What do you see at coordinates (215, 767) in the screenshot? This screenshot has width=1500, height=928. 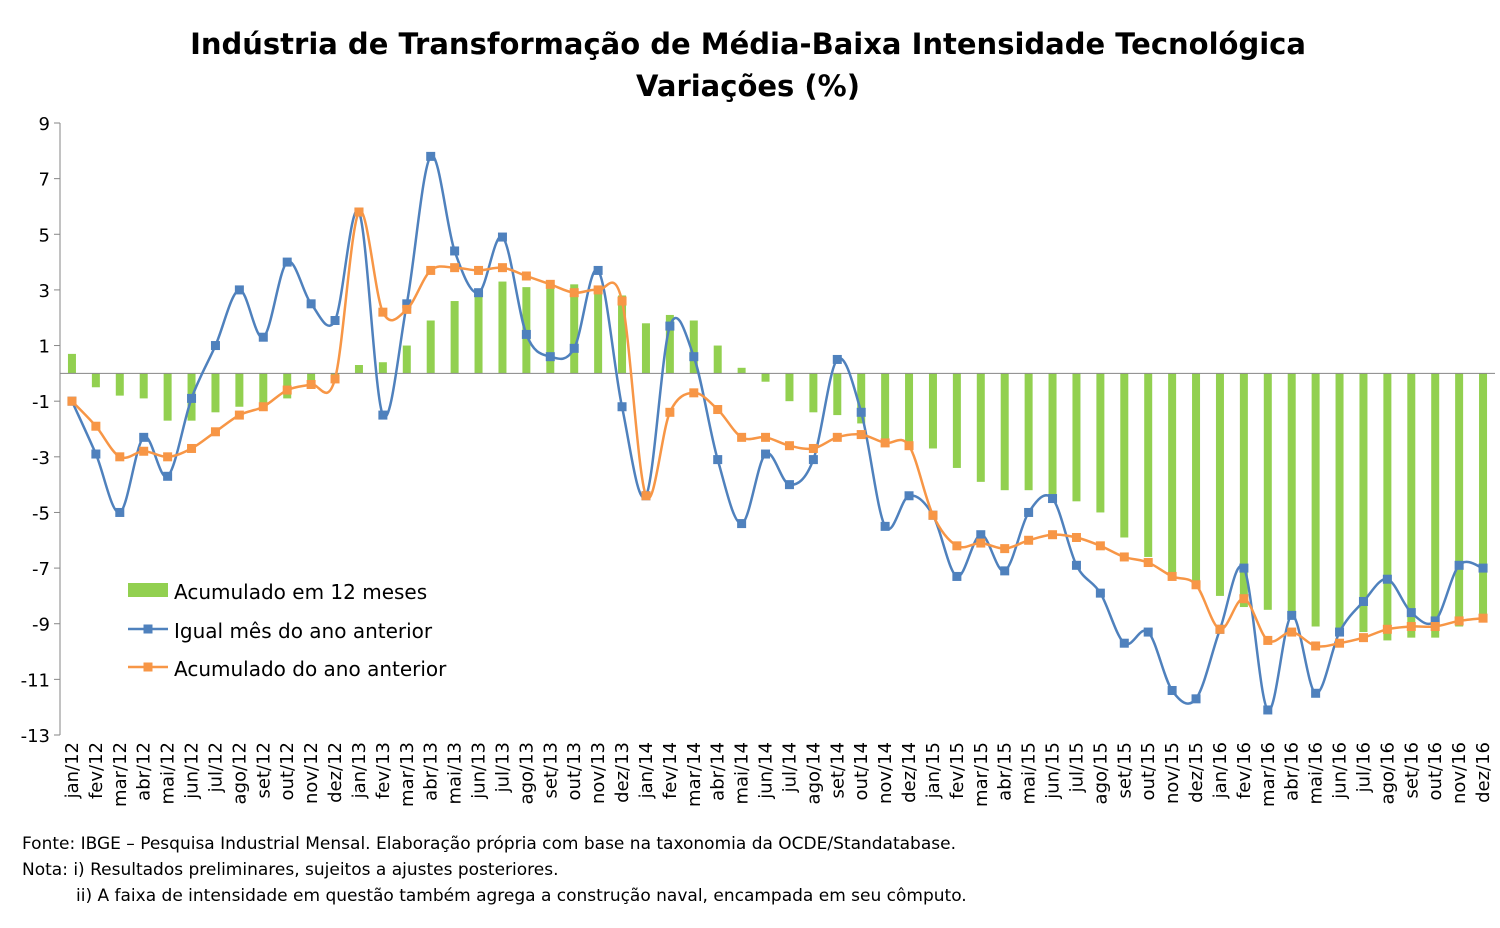 I see `x-tick-label: jul/12` at bounding box center [215, 767].